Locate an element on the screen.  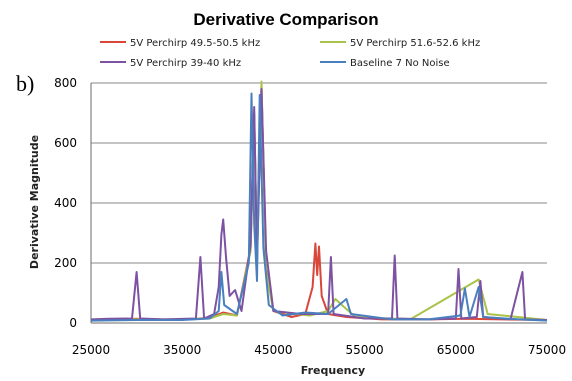
x-tick-labels: 25000 35000 45000 55000 65000 75000 is located at coordinates (319, 350).